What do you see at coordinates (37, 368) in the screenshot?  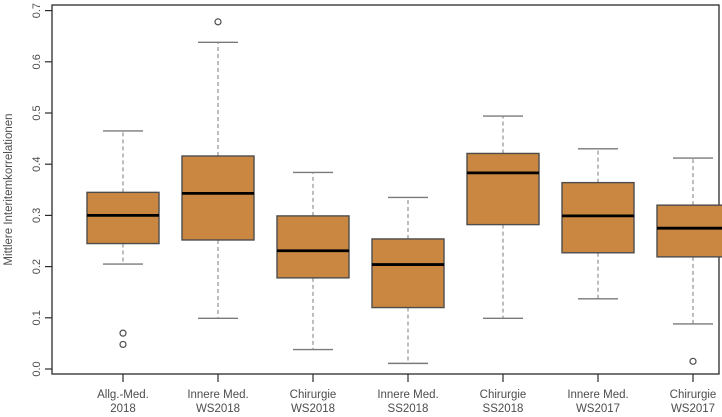 I see `y-axis-tick-label: 0.0` at bounding box center [37, 368].